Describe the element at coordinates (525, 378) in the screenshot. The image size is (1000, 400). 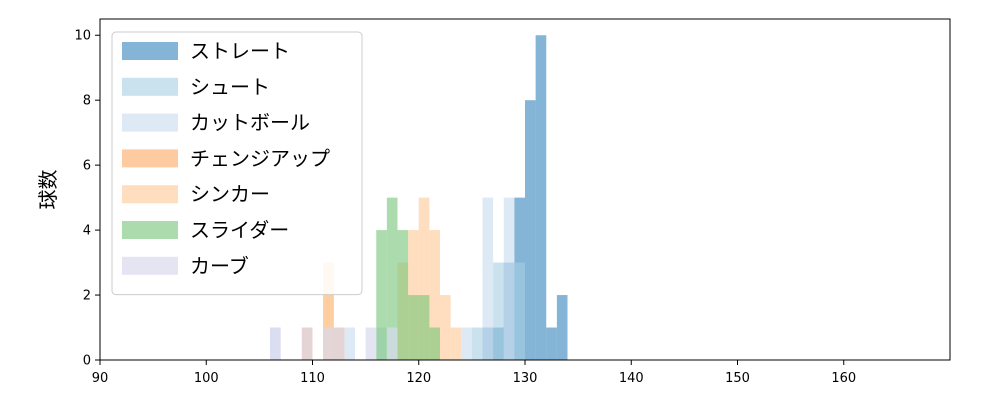
I see `x-tick-label: 130` at that location.